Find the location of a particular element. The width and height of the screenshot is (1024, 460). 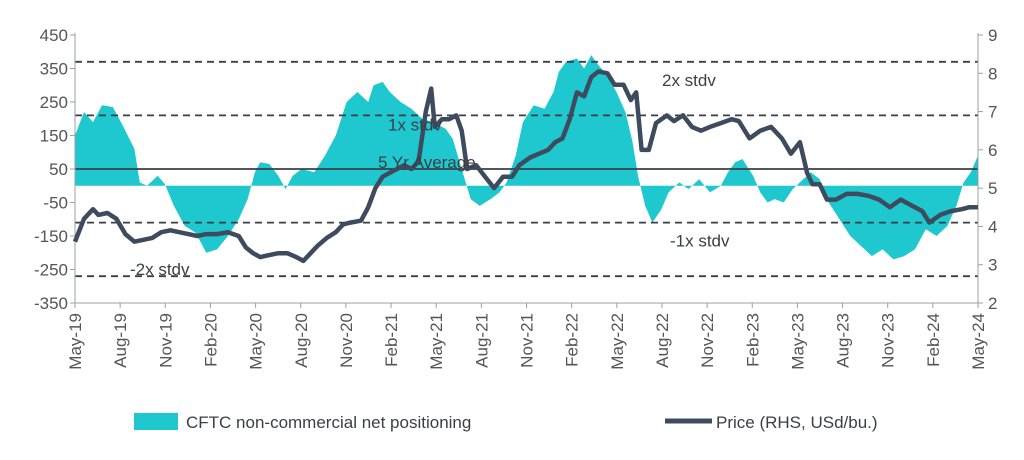

reference-label-2: 5 Yr Average is located at coordinates (427, 162).